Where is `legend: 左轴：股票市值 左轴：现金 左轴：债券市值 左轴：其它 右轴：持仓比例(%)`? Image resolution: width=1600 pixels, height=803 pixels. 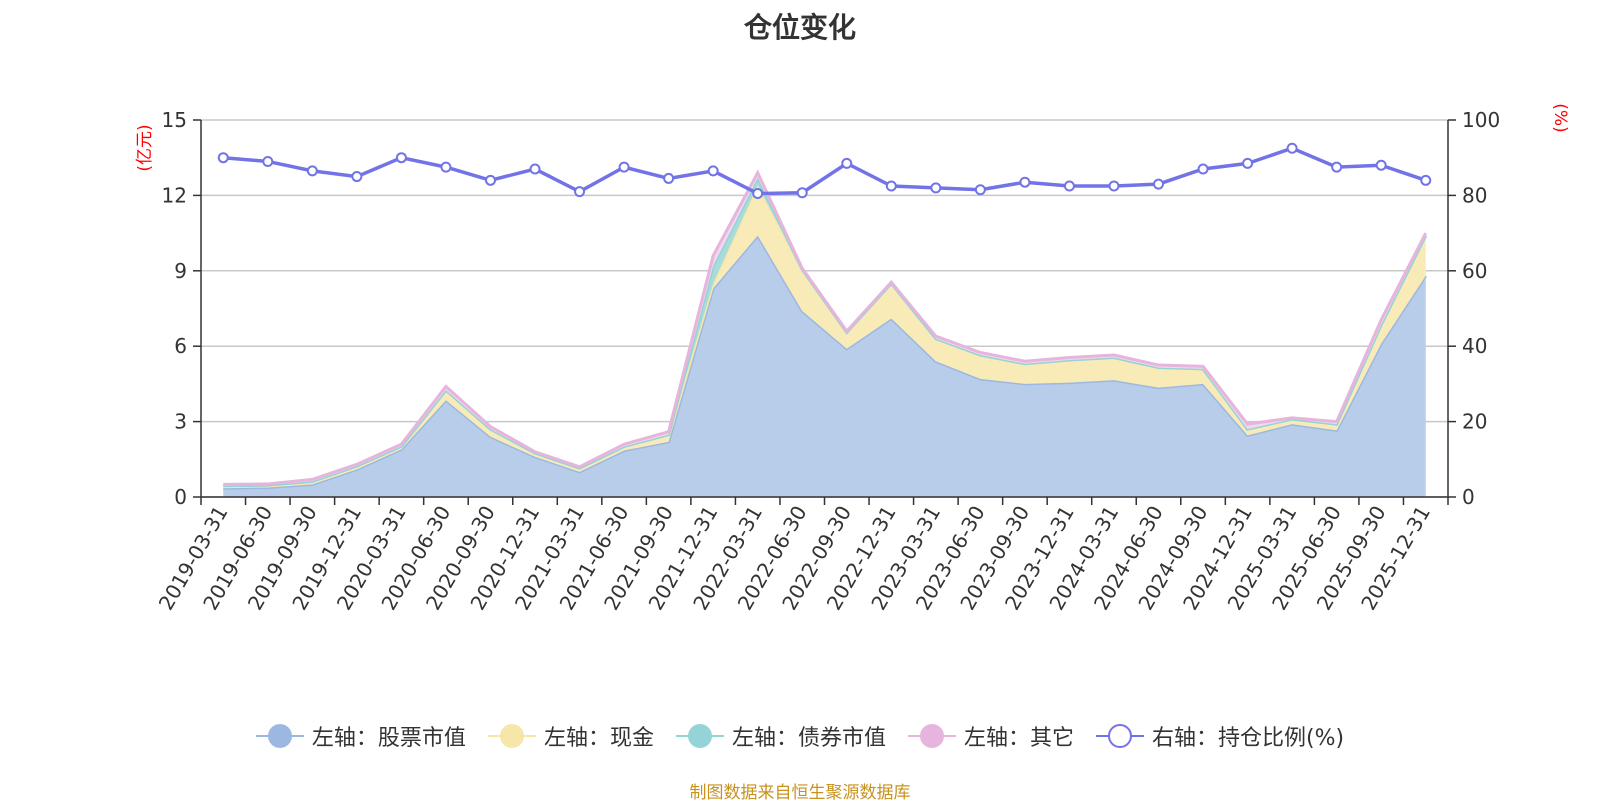
legend: 左轴：股票市值 左轴：现金 左轴：债券市值 左轴：其它 右轴：持仓比例(%) is located at coordinates (800, 736).